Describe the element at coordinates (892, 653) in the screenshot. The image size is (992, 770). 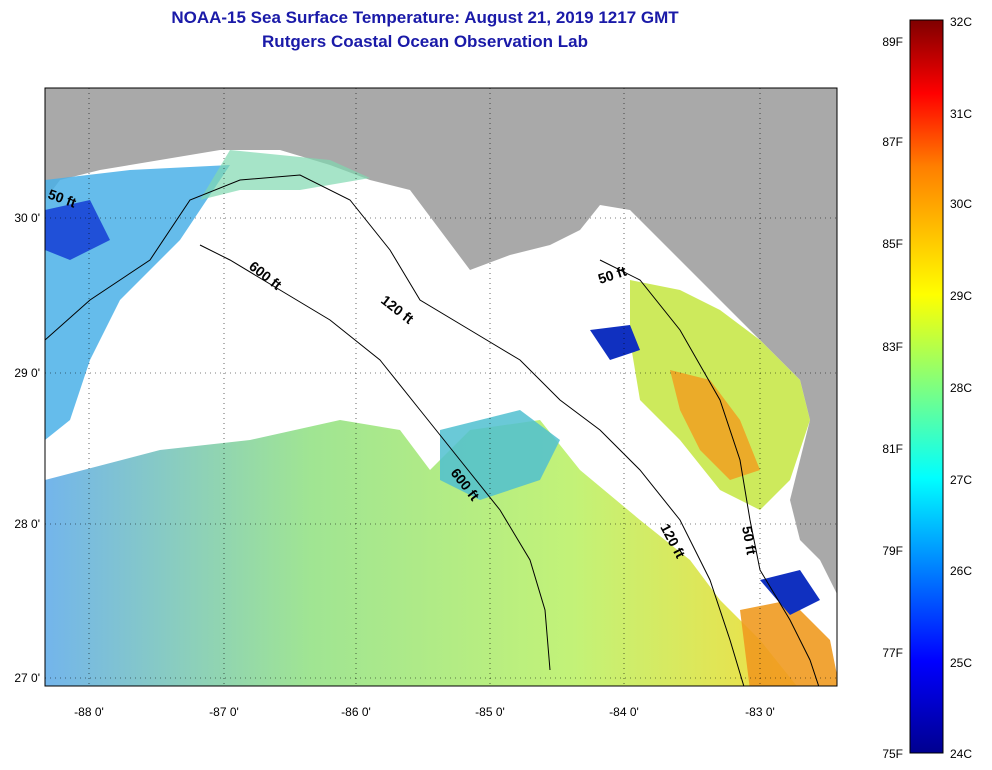
I see `colorbar-f-label: 77F` at that location.